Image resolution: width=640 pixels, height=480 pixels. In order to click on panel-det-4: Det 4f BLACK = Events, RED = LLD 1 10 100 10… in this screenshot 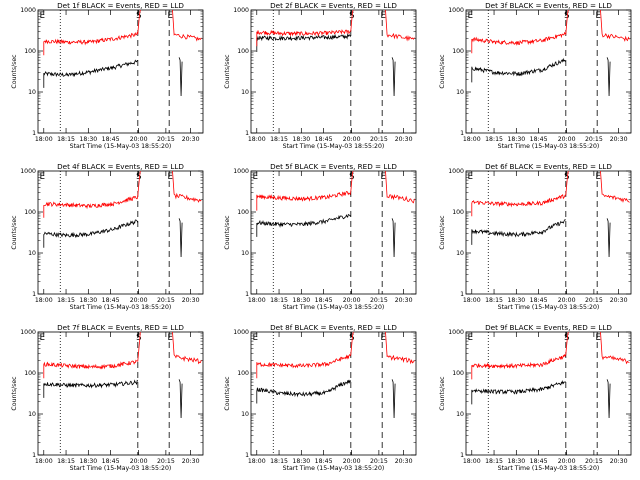, I will do `click(107, 236)`.